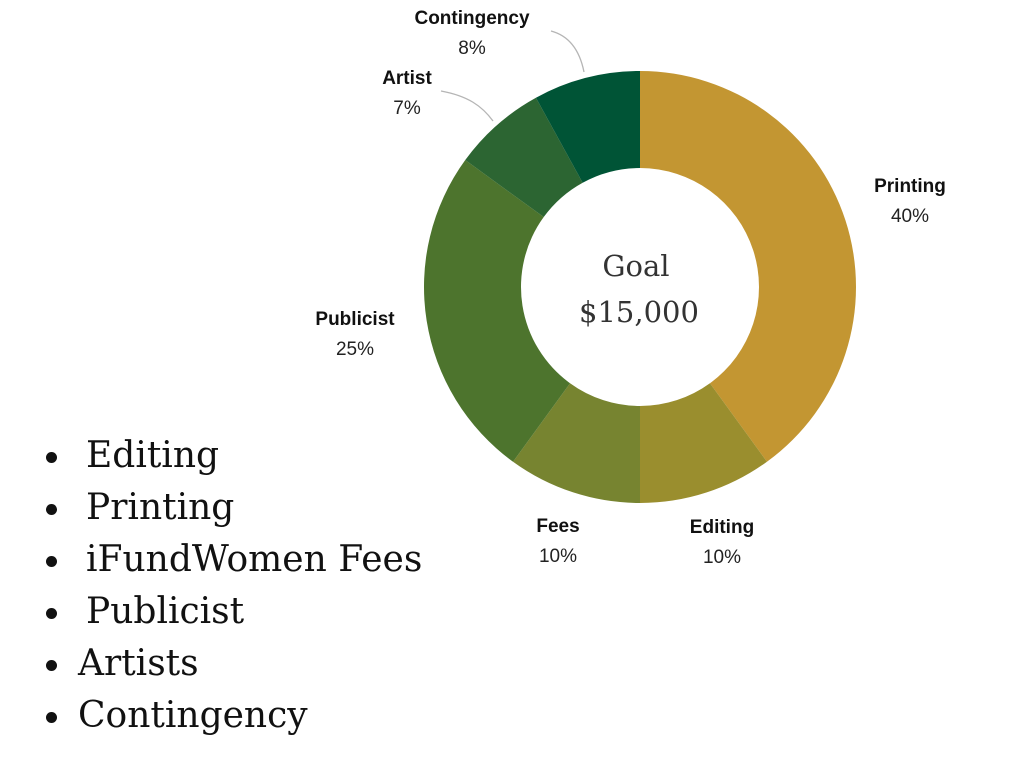 The height and width of the screenshot is (768, 1024). I want to click on slice-editing, so click(703, 443).